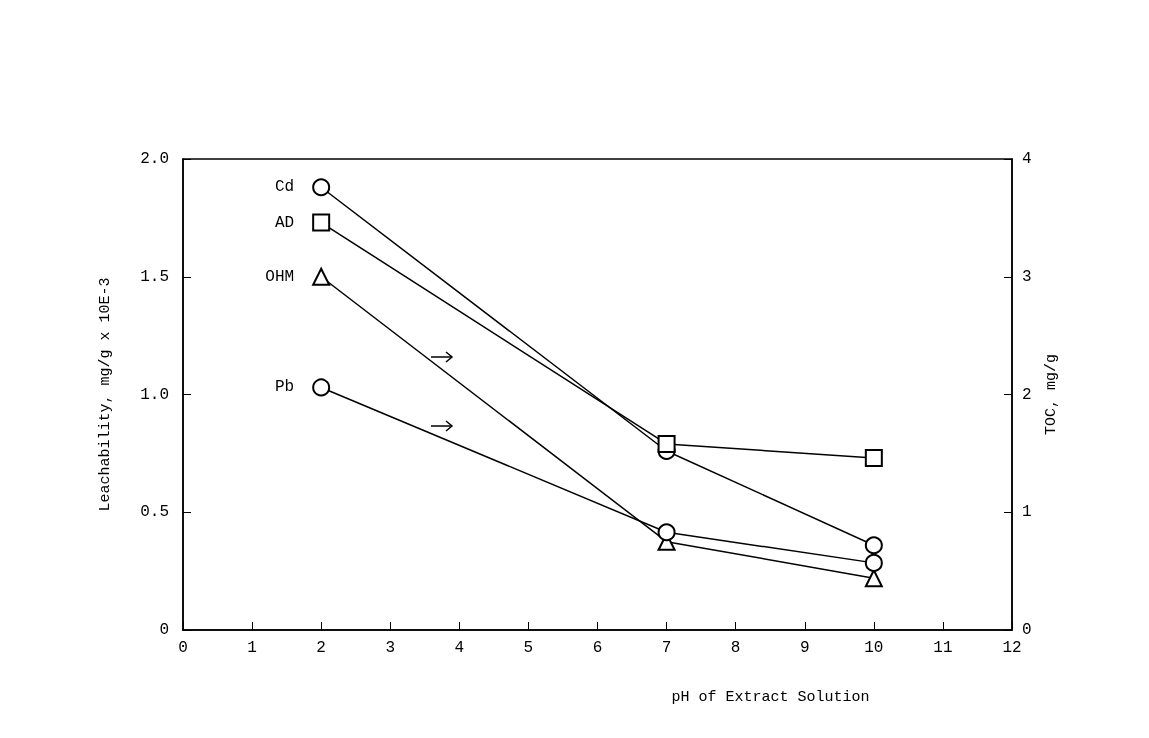  What do you see at coordinates (280, 276) in the screenshot?
I see `series-label: OHM` at bounding box center [280, 276].